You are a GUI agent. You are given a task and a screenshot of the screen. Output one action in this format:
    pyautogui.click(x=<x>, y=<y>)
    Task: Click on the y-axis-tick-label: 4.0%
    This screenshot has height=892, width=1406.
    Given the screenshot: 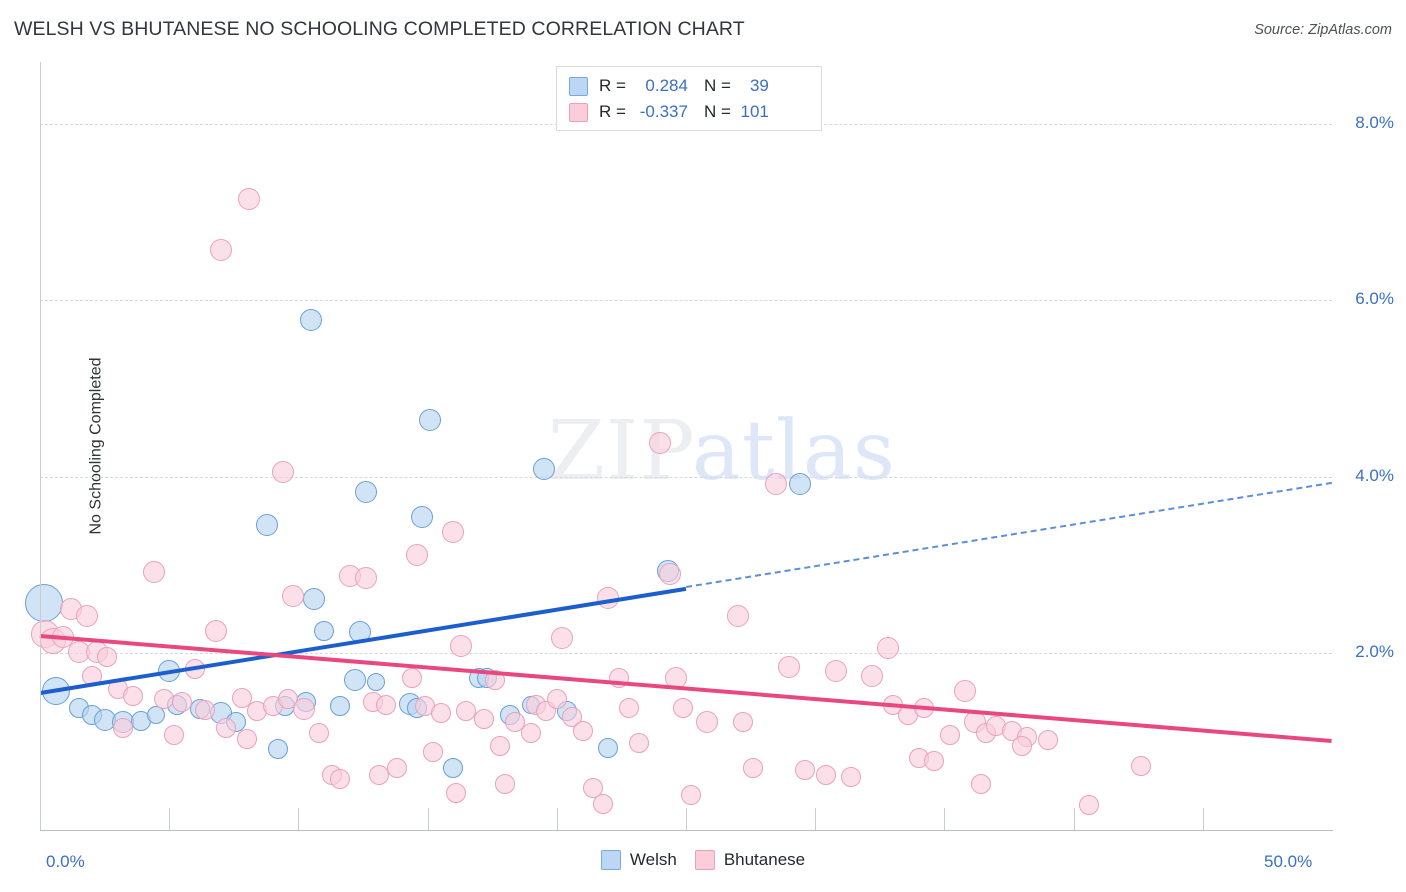 What is the action you would take?
    pyautogui.click(x=1374, y=475)
    